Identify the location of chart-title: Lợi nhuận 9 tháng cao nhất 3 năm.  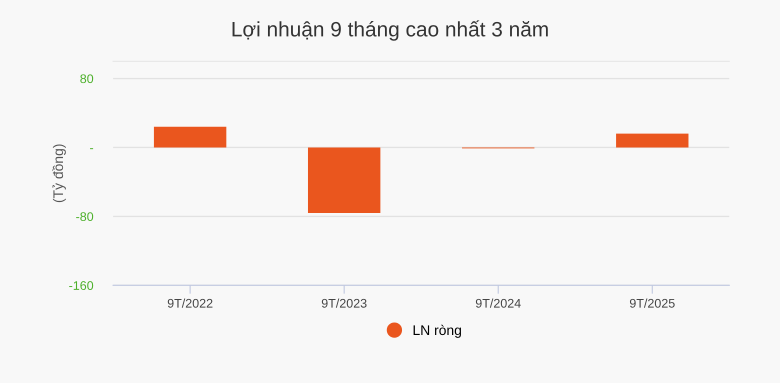
(390, 30).